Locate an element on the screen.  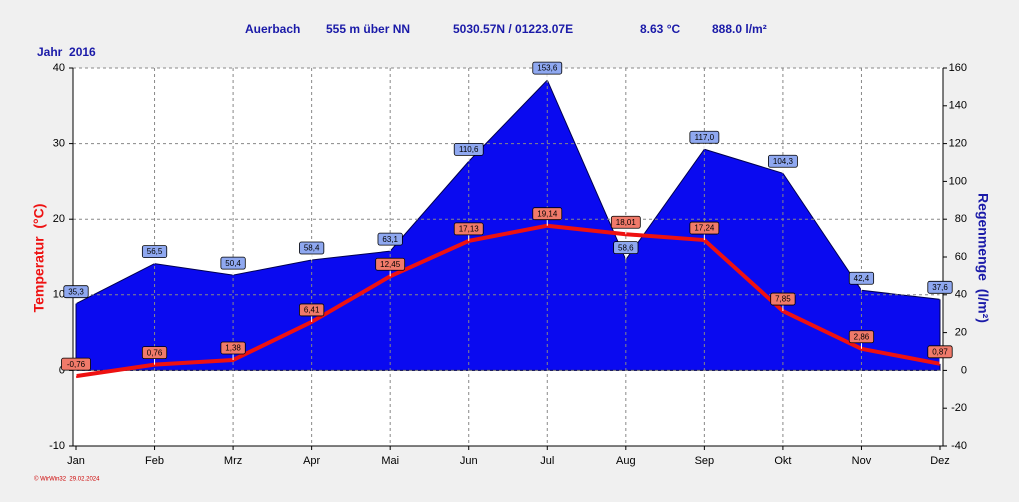
x-tick-label: Sep is located at coordinates (705, 461).